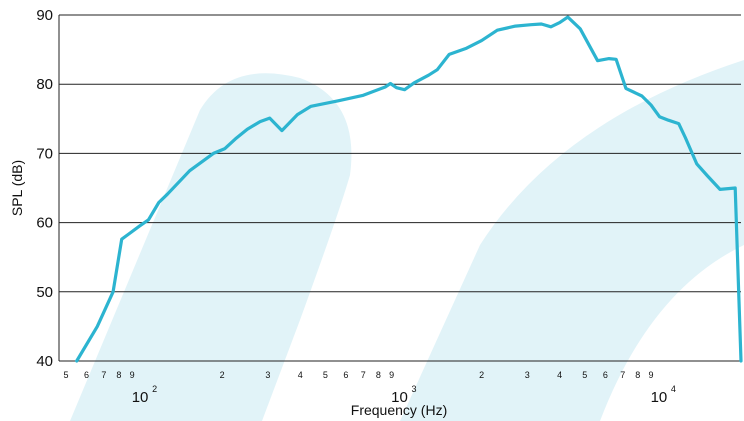  I want to click on y-tick-label-40: 40, so click(44, 361).